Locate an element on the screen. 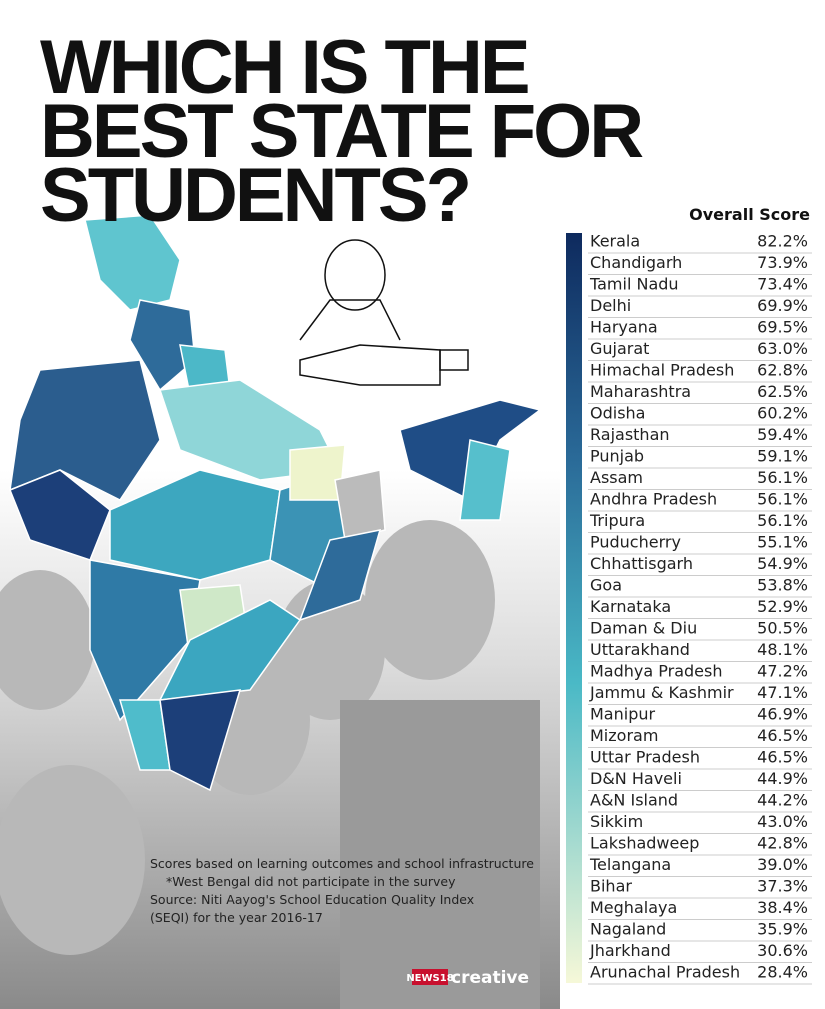  state-score: 50.5% is located at coordinates (782, 628).